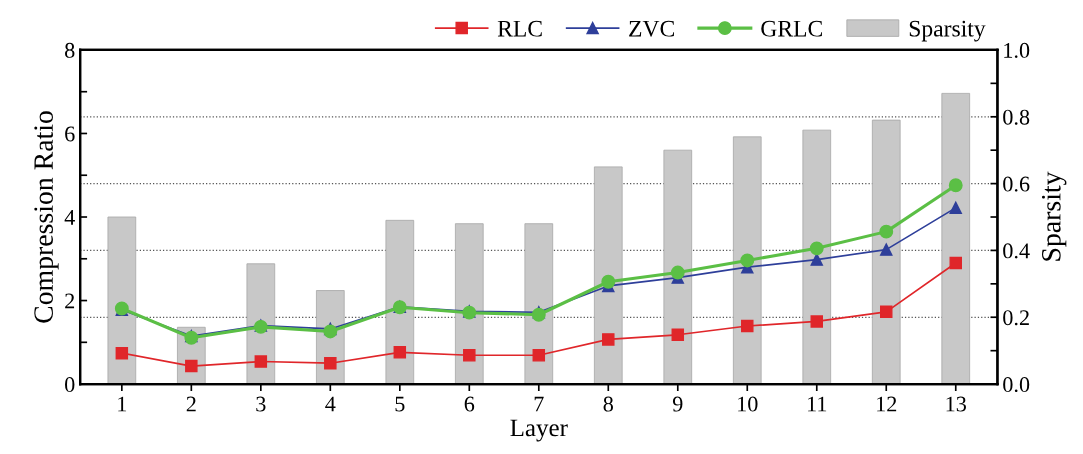 The height and width of the screenshot is (454, 1083). Describe the element at coordinates (956, 404) in the screenshot. I see `x-tick-label: 13` at that location.